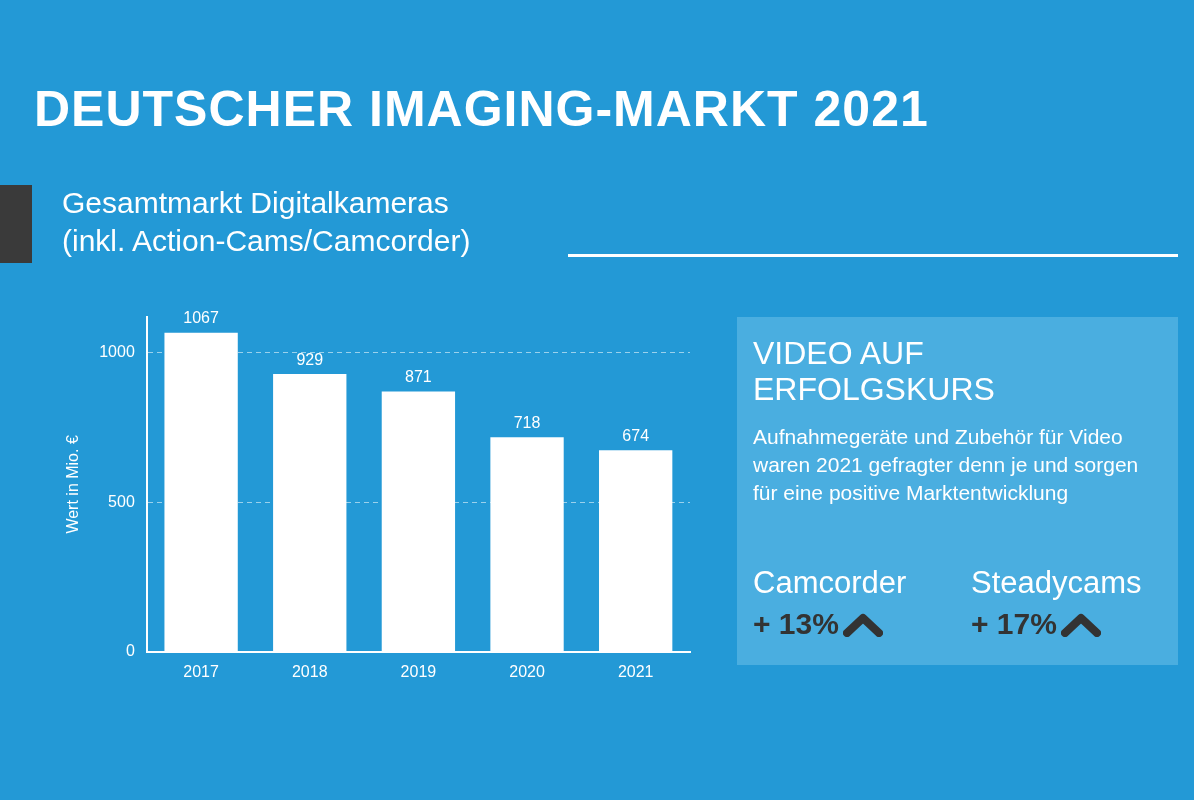  What do you see at coordinates (830, 583) in the screenshot?
I see `text: Camcorder` at bounding box center [830, 583].